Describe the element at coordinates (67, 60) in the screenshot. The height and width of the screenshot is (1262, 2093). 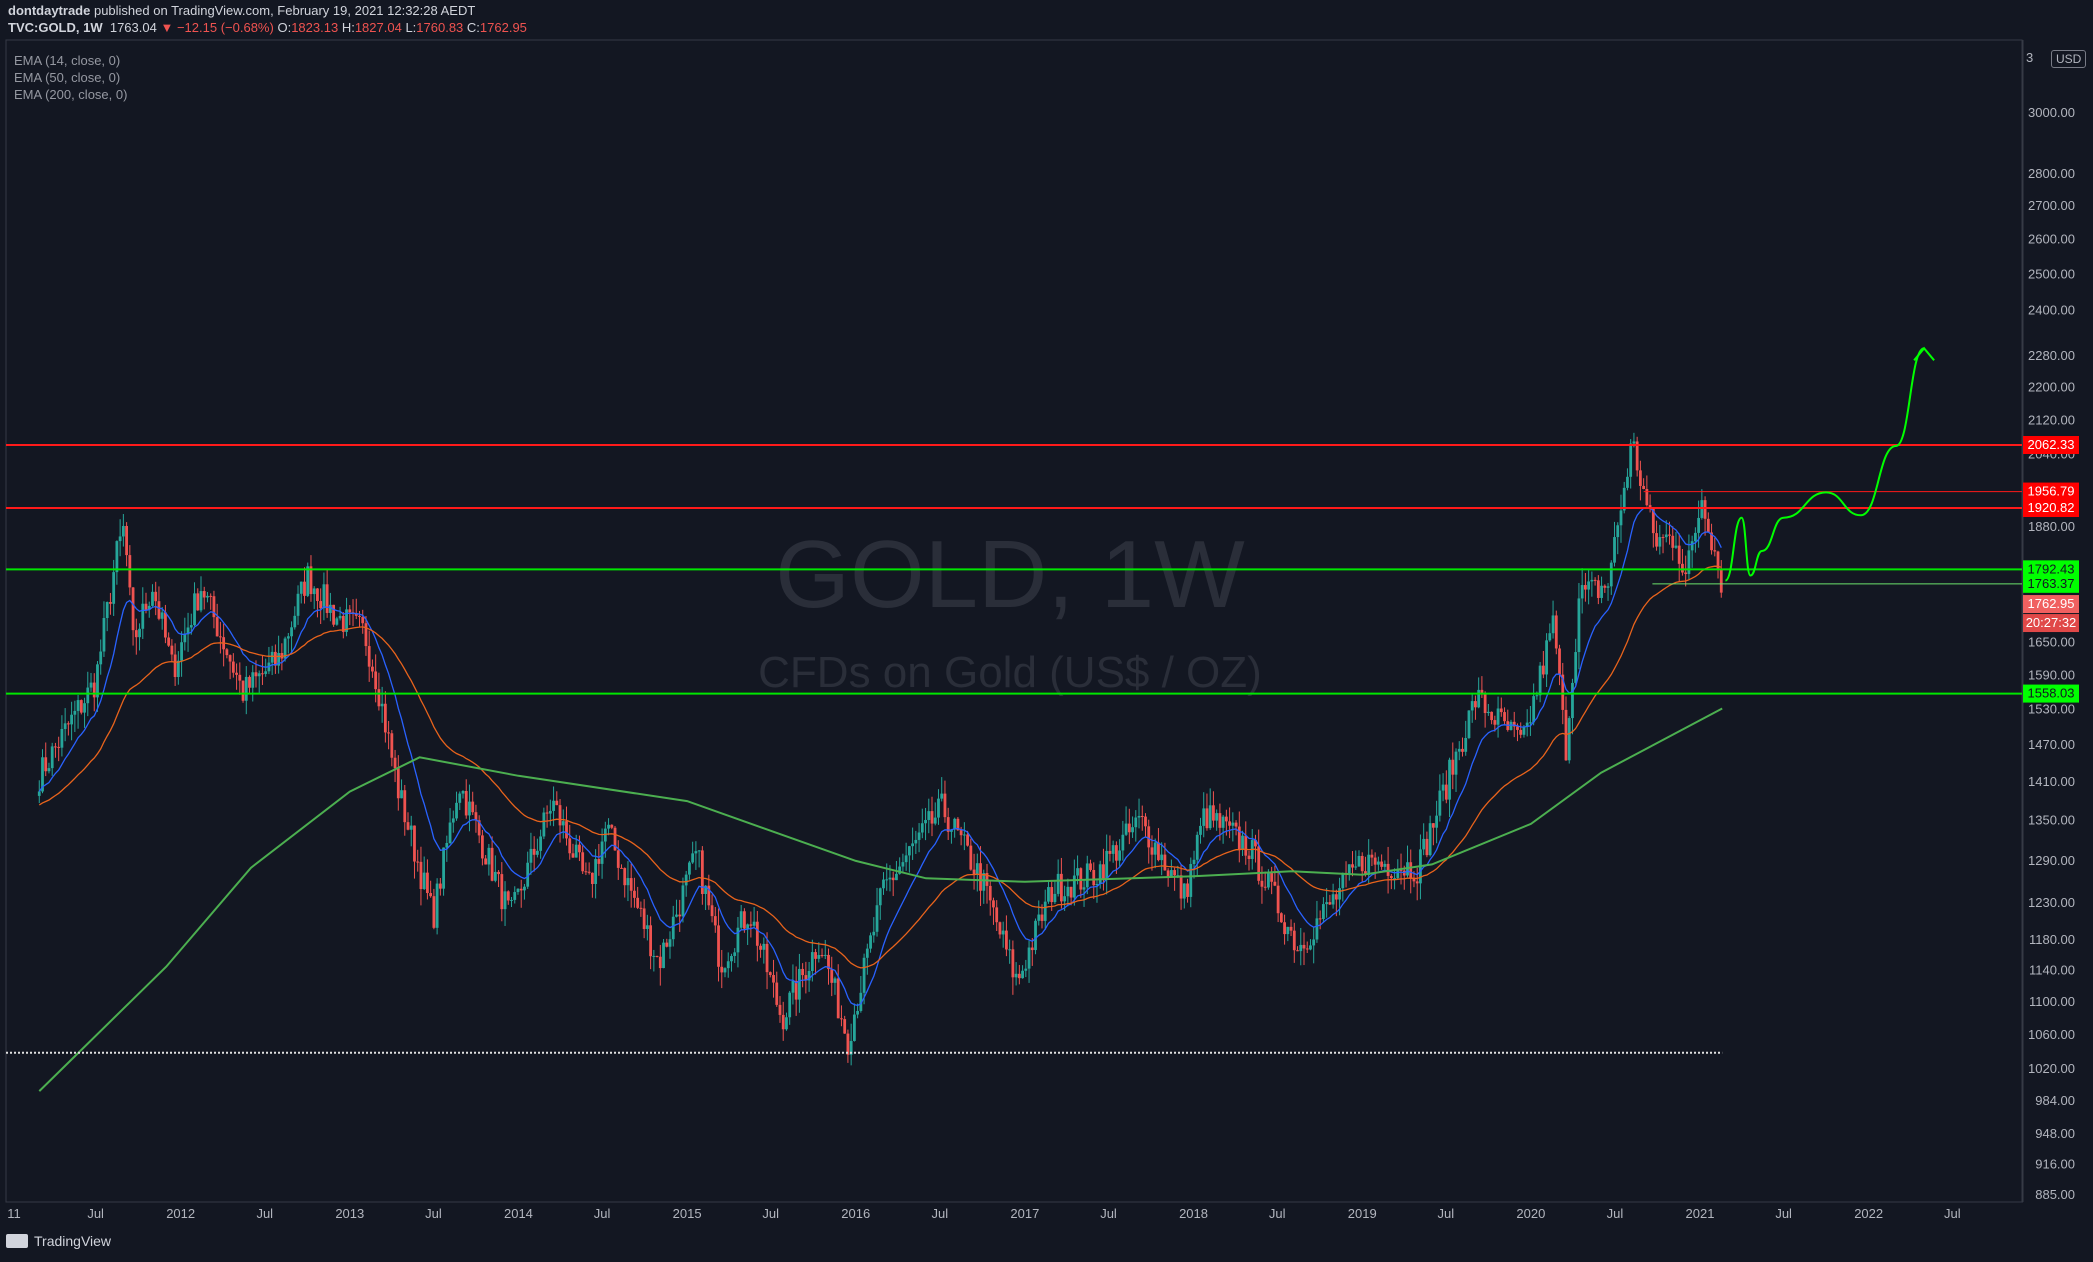
I see `ema14-legend: EMA (14, close, 0)` at that location.